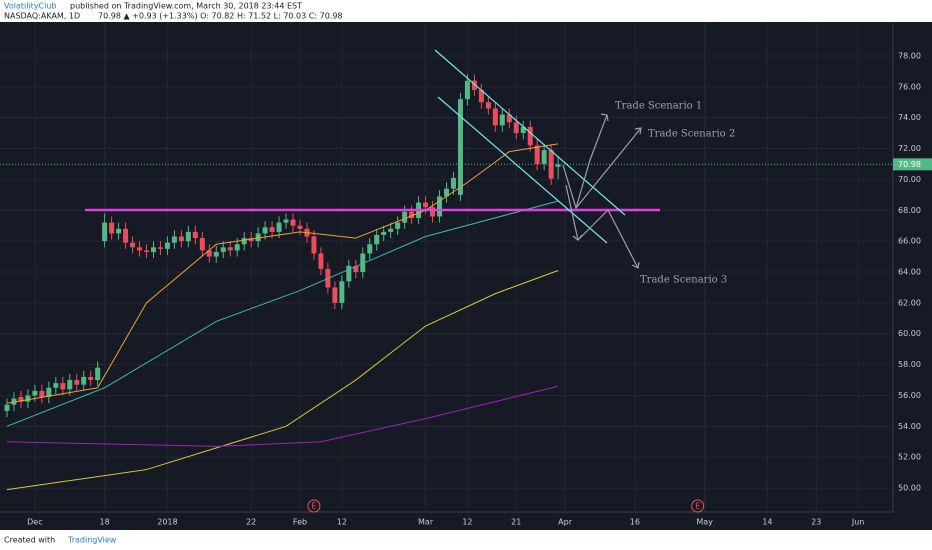 The image size is (932, 550). I want to click on y-tick-label: 58.00, so click(909, 364).